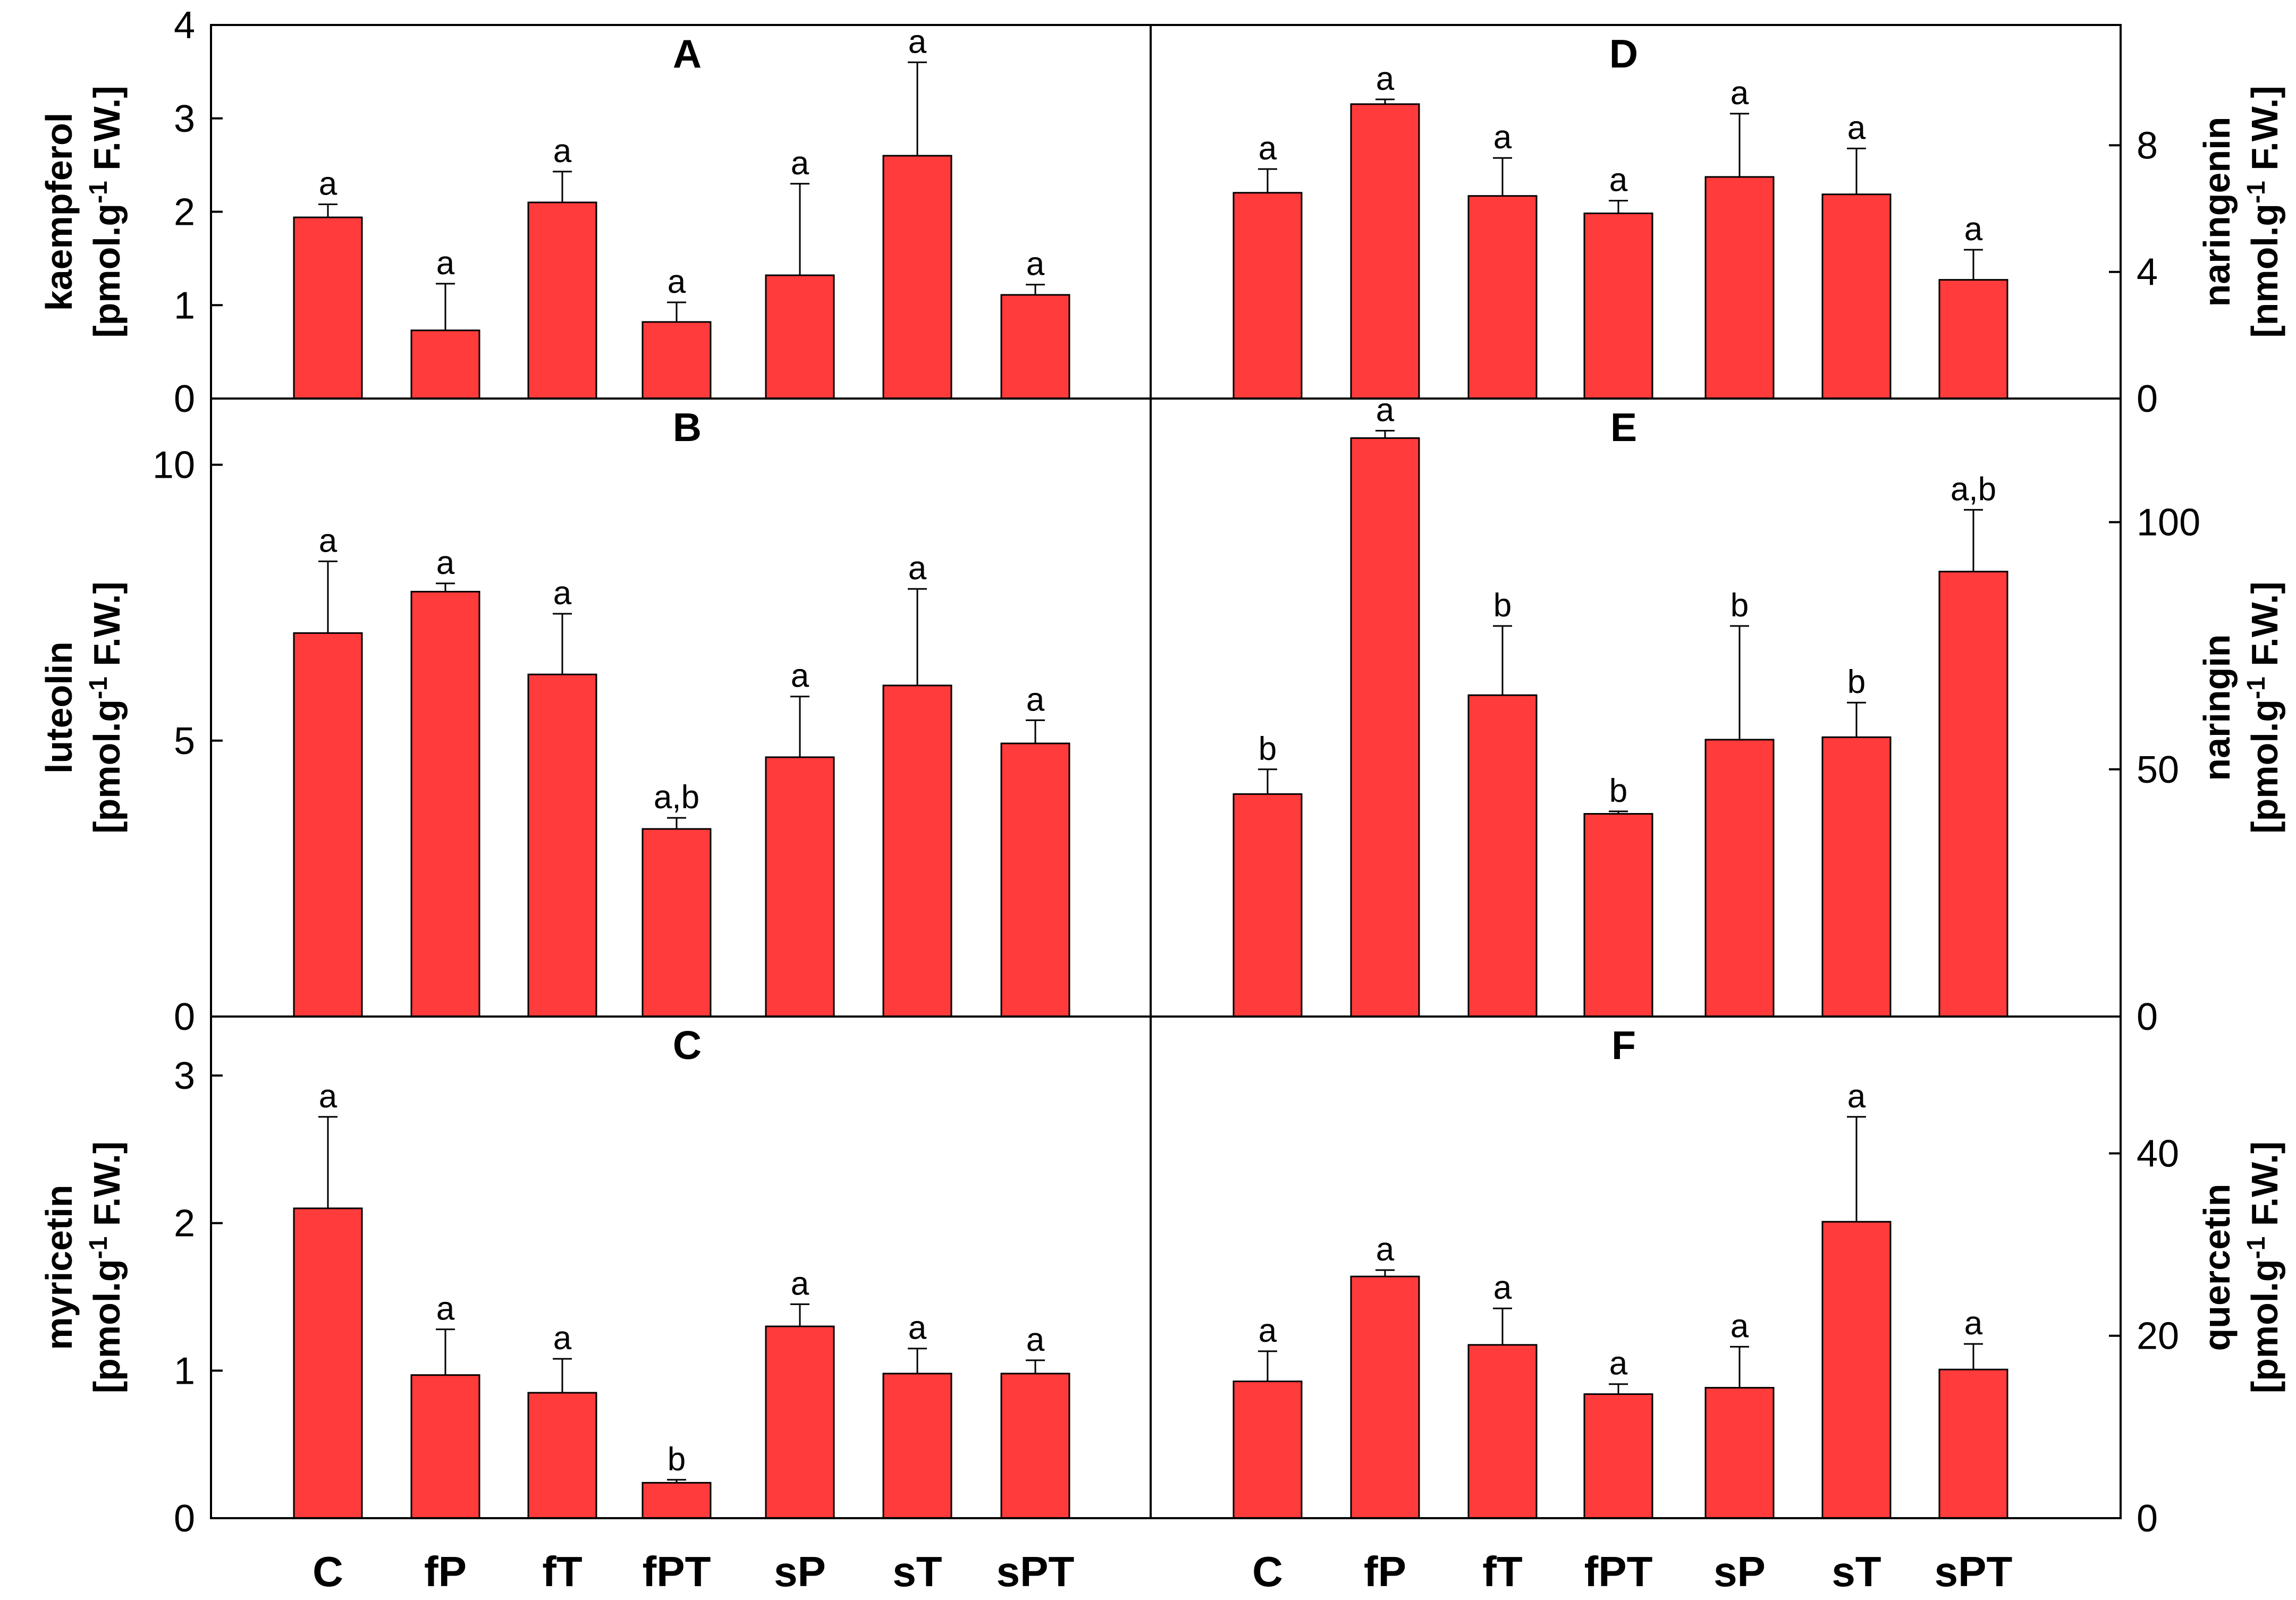  I want to click on bar-a-fpt, so click(676, 360).